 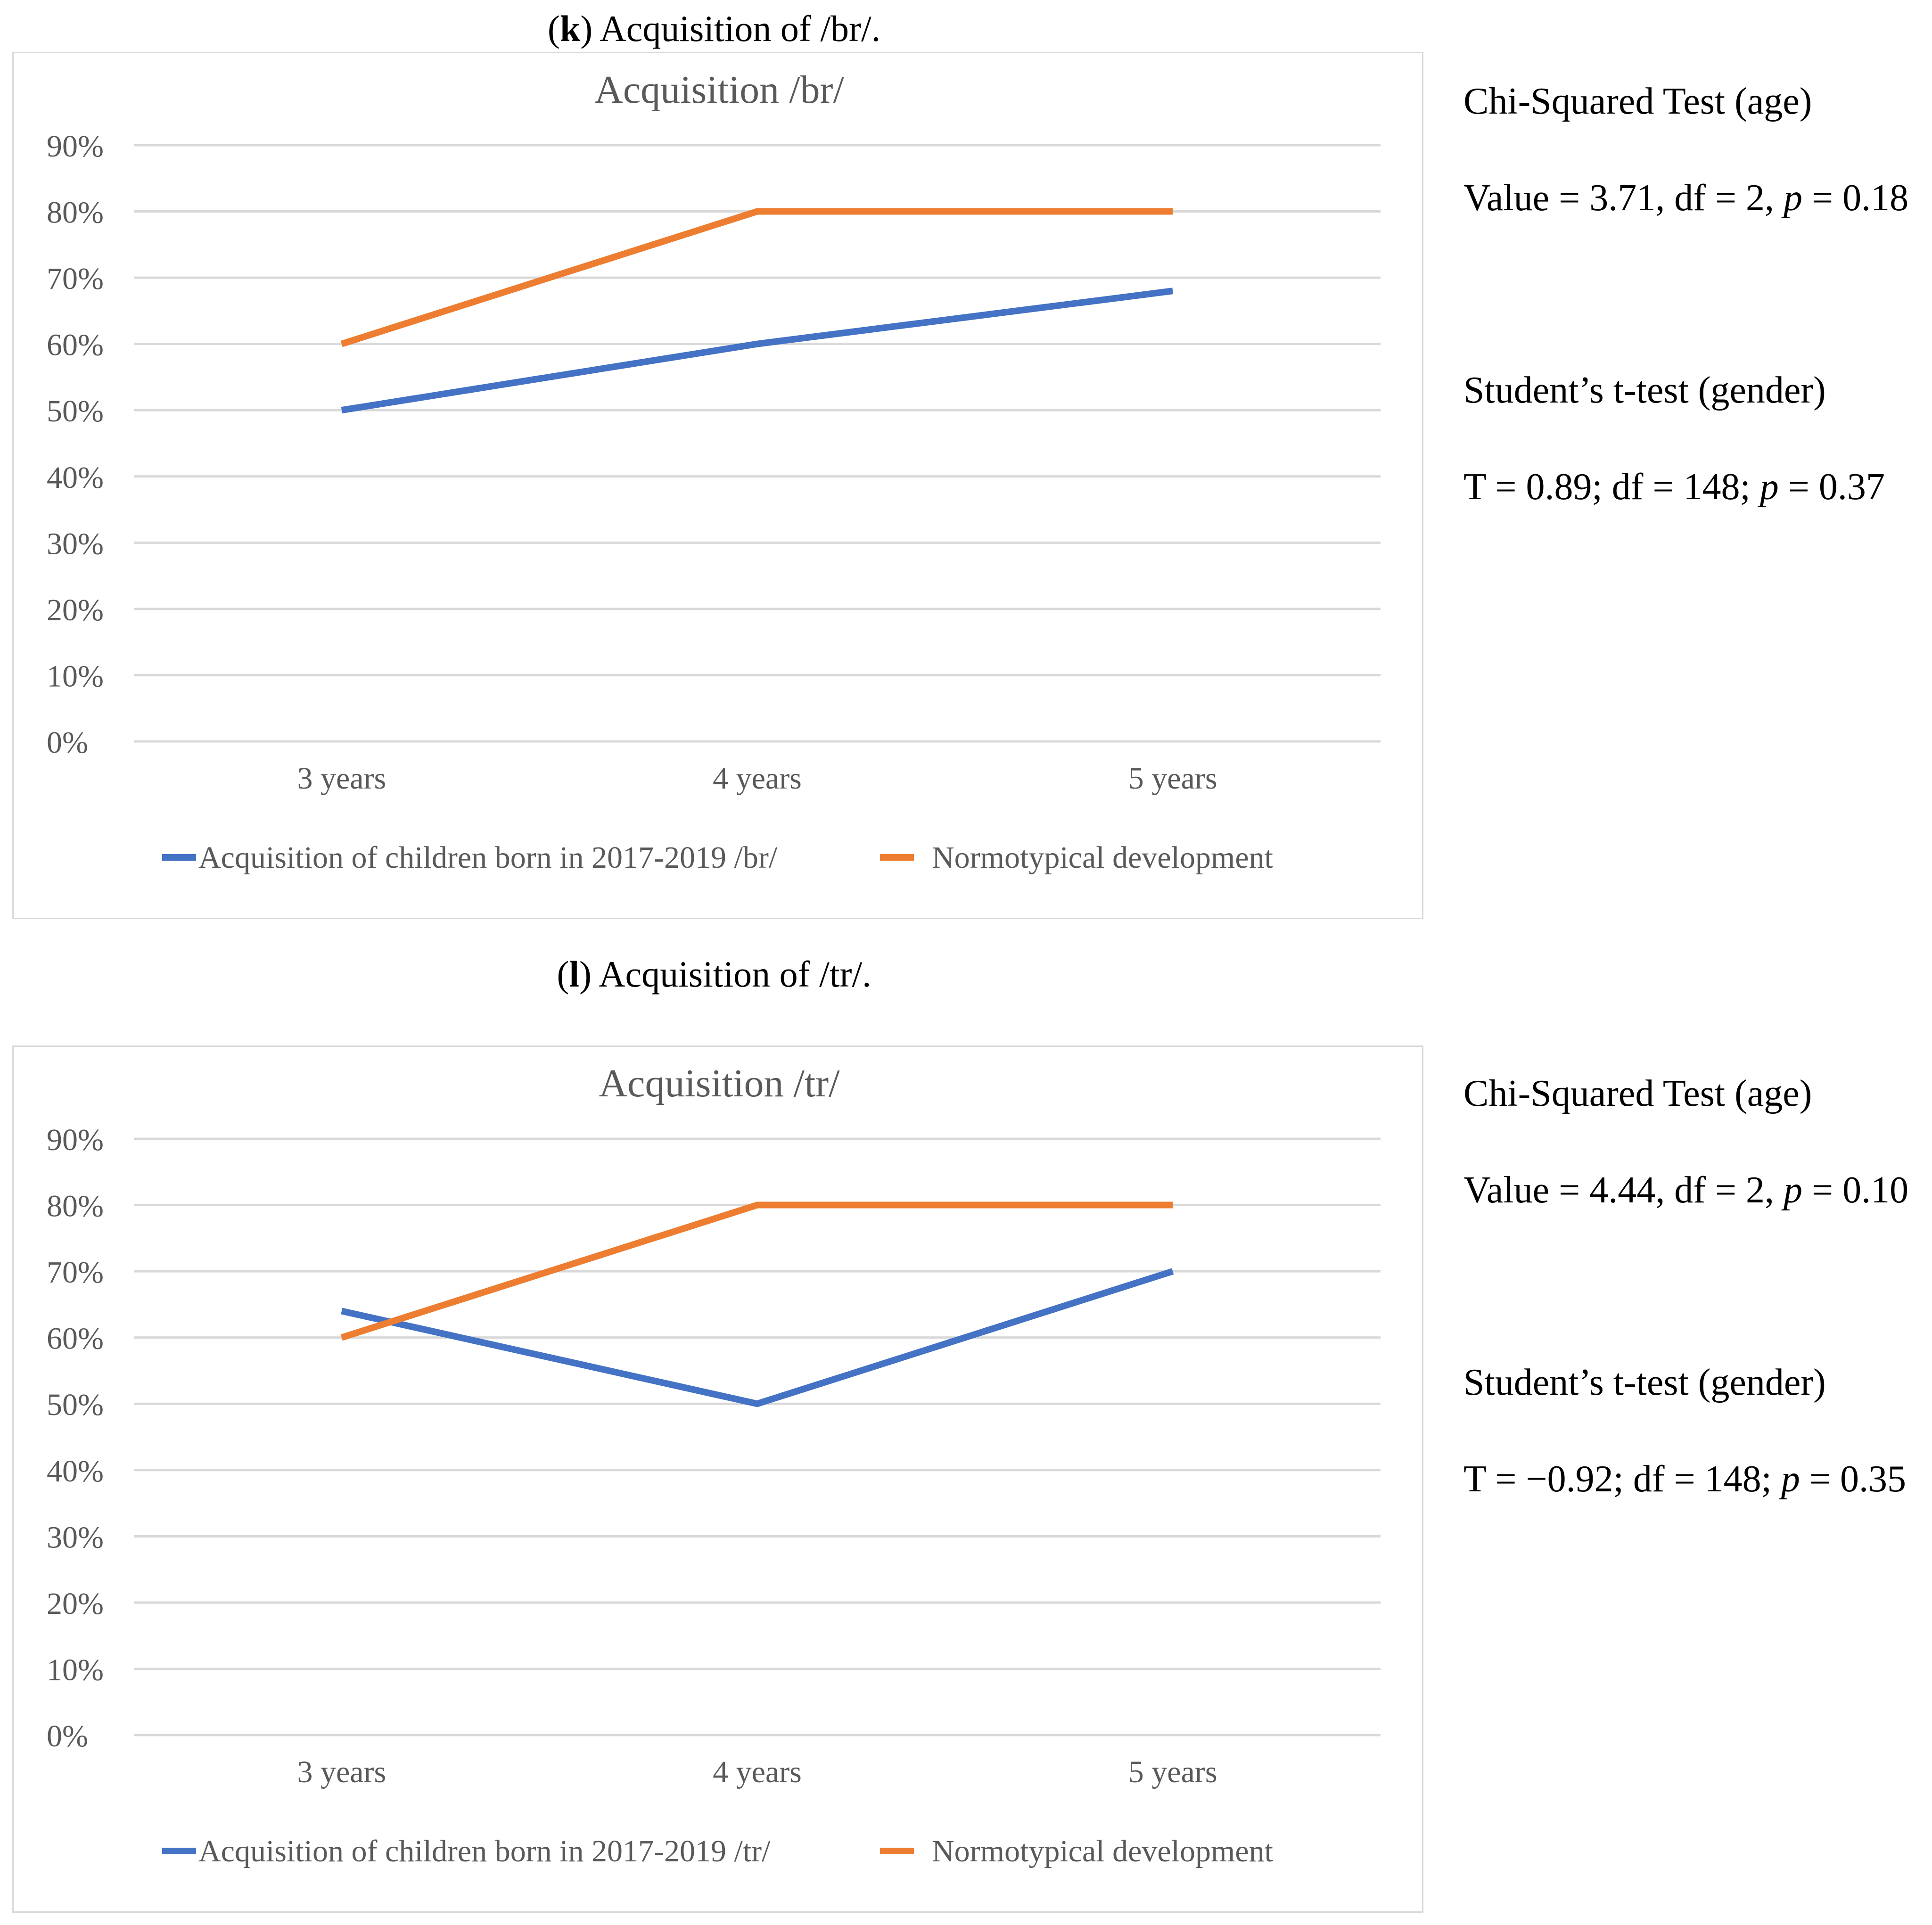 I want to click on t-title-k: Student’s t-test (gender), so click(x=1644, y=390).